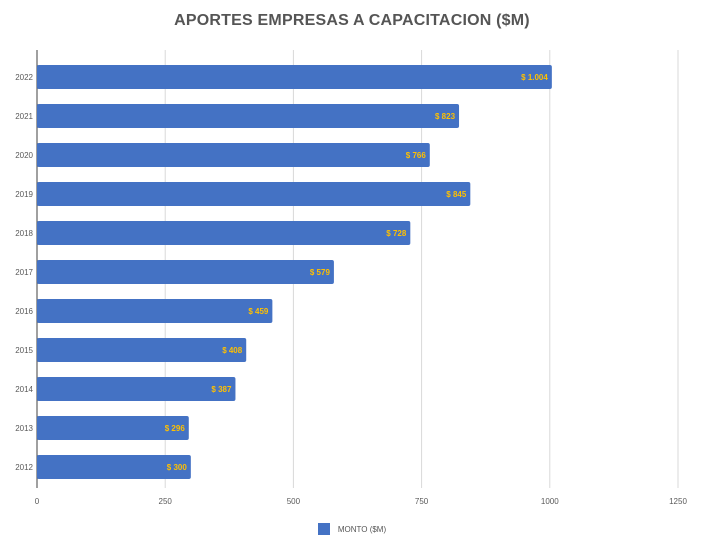  What do you see at coordinates (177, 467) in the screenshot?
I see `data-label: $ 300` at bounding box center [177, 467].